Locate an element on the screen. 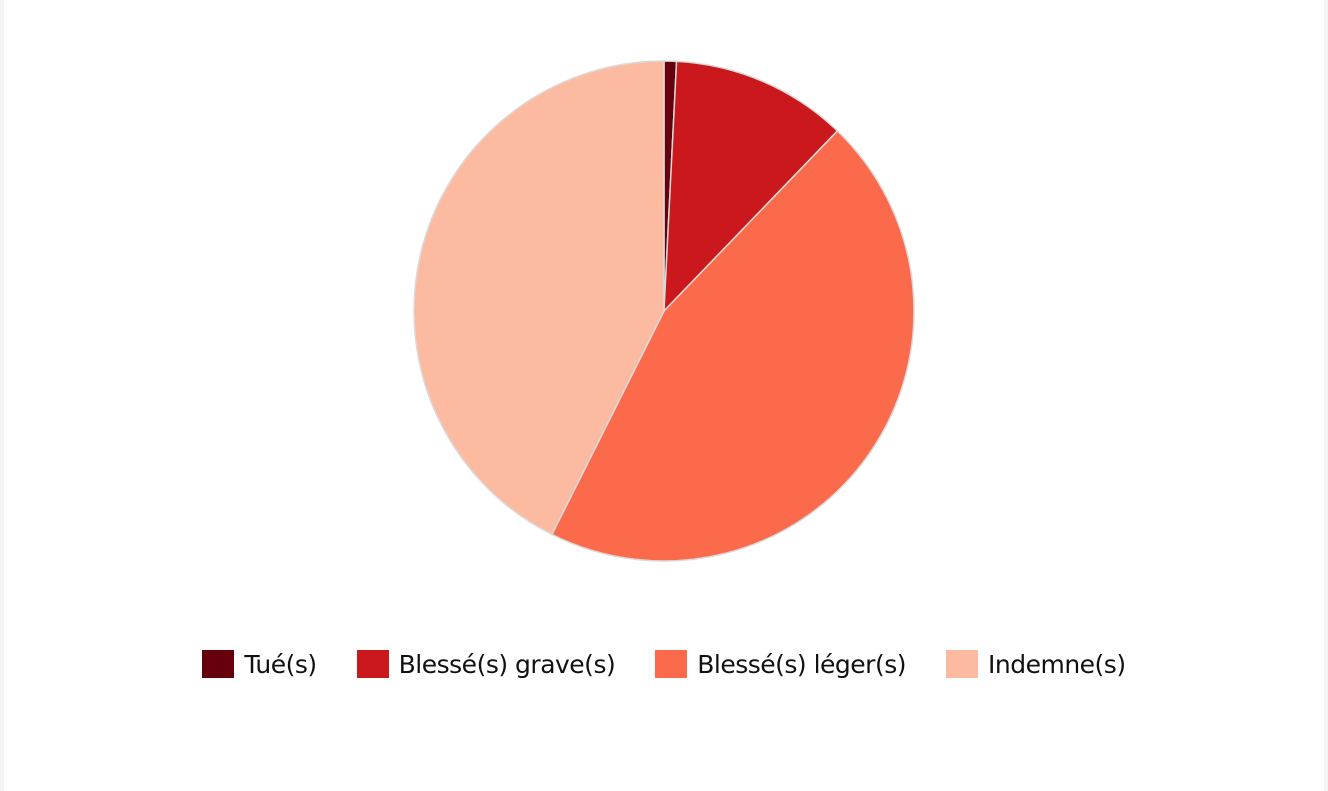  legend-label-indemnes: Indemne(s) is located at coordinates (1057, 664).